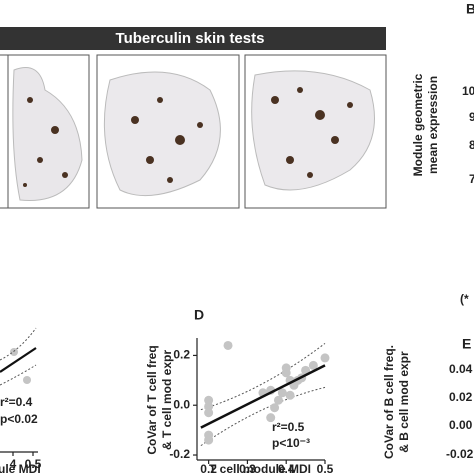 This screenshot has width=474, height=474. What do you see at coordinates (181, 355) in the screenshot?
I see `y-tick-label: 0.2` at bounding box center [181, 355].